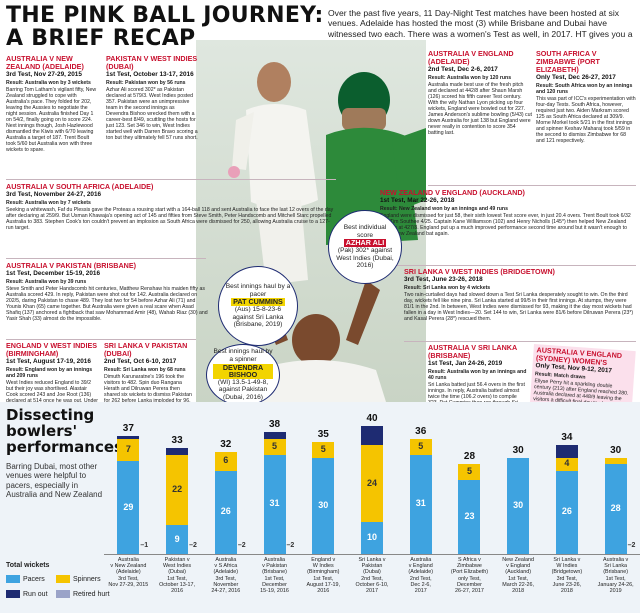 This screenshot has width=640, height=613. I want to click on match-date: 1st Test, October 13-17, 2016, so click(150, 74).